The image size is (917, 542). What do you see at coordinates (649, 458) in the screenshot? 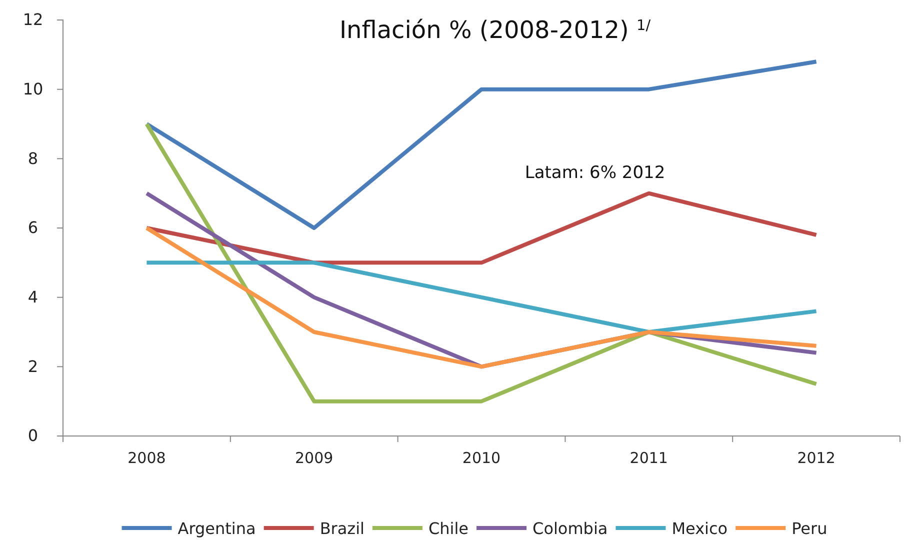
I see `x-tick-label: 2011` at bounding box center [649, 458].